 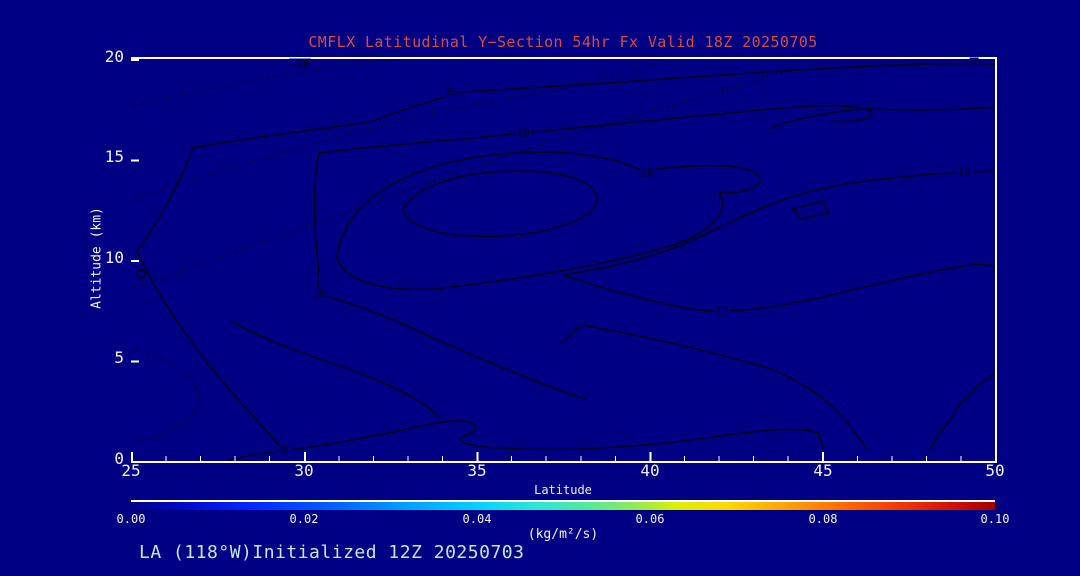 I want to click on colorbar, so click(x=563, y=505).